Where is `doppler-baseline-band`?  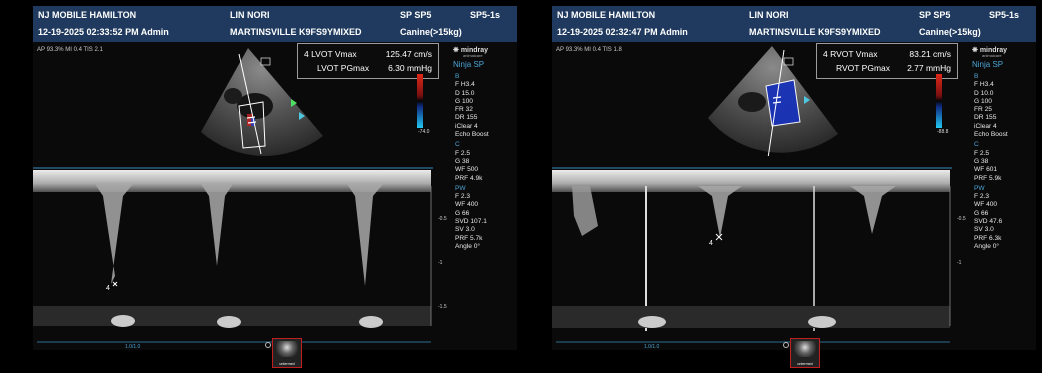
doppler-baseline-band is located at coordinates (751, 181).